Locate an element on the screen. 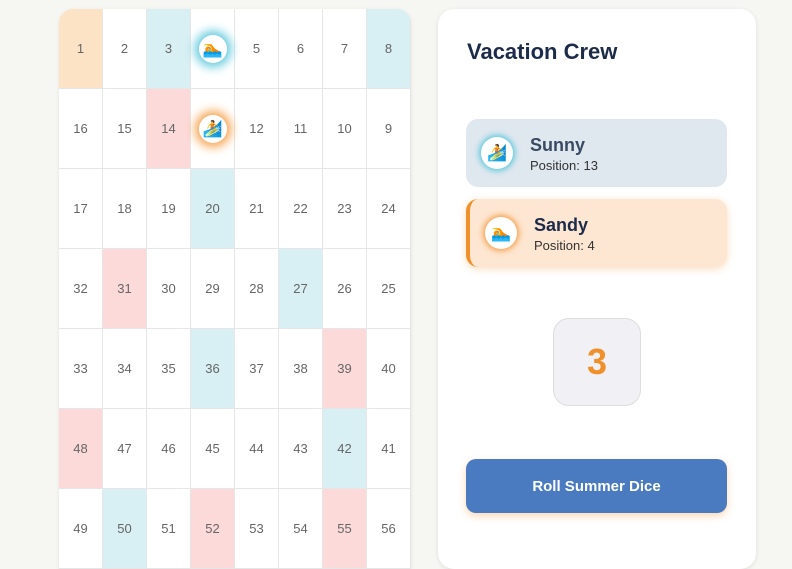 Image resolution: width=792 pixels, height=569 pixels. cell-number: 7 is located at coordinates (344, 48).